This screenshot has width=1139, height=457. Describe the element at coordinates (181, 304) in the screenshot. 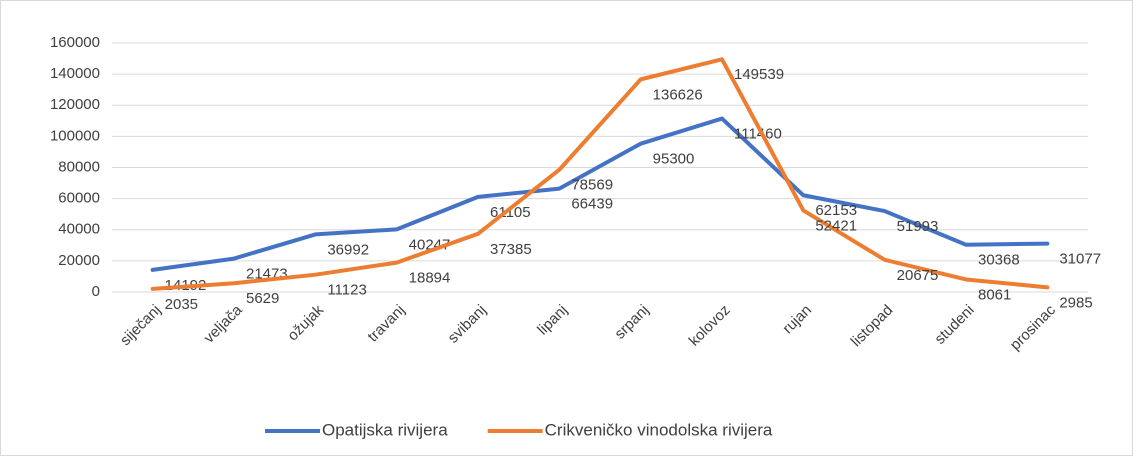

I see `data-label: 2035` at that location.